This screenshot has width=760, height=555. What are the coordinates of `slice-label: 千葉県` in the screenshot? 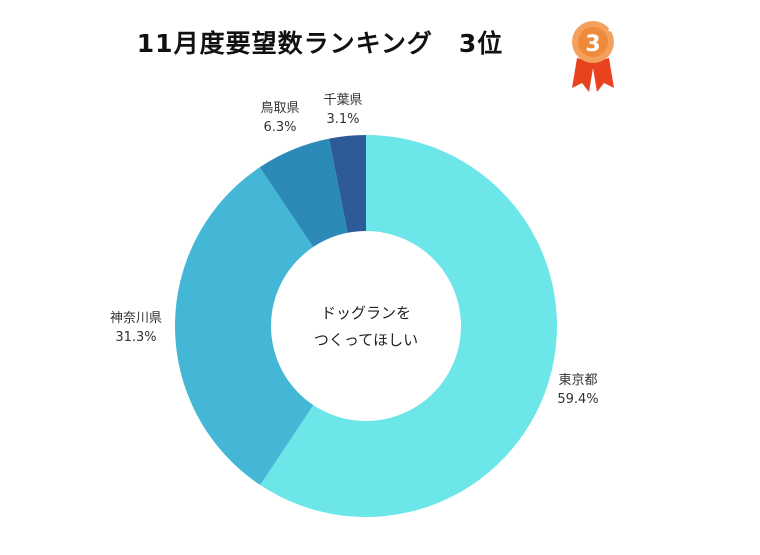 It's located at (342, 100).